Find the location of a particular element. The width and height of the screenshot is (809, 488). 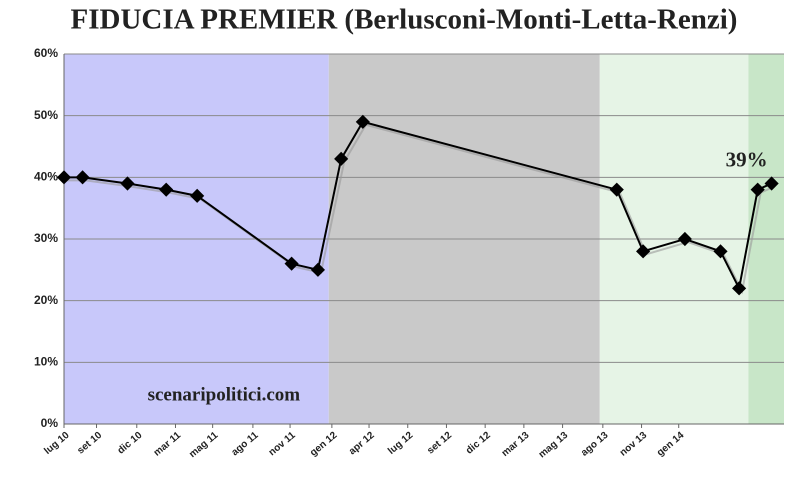

x-tick-label: set 10 is located at coordinates (89, 443).